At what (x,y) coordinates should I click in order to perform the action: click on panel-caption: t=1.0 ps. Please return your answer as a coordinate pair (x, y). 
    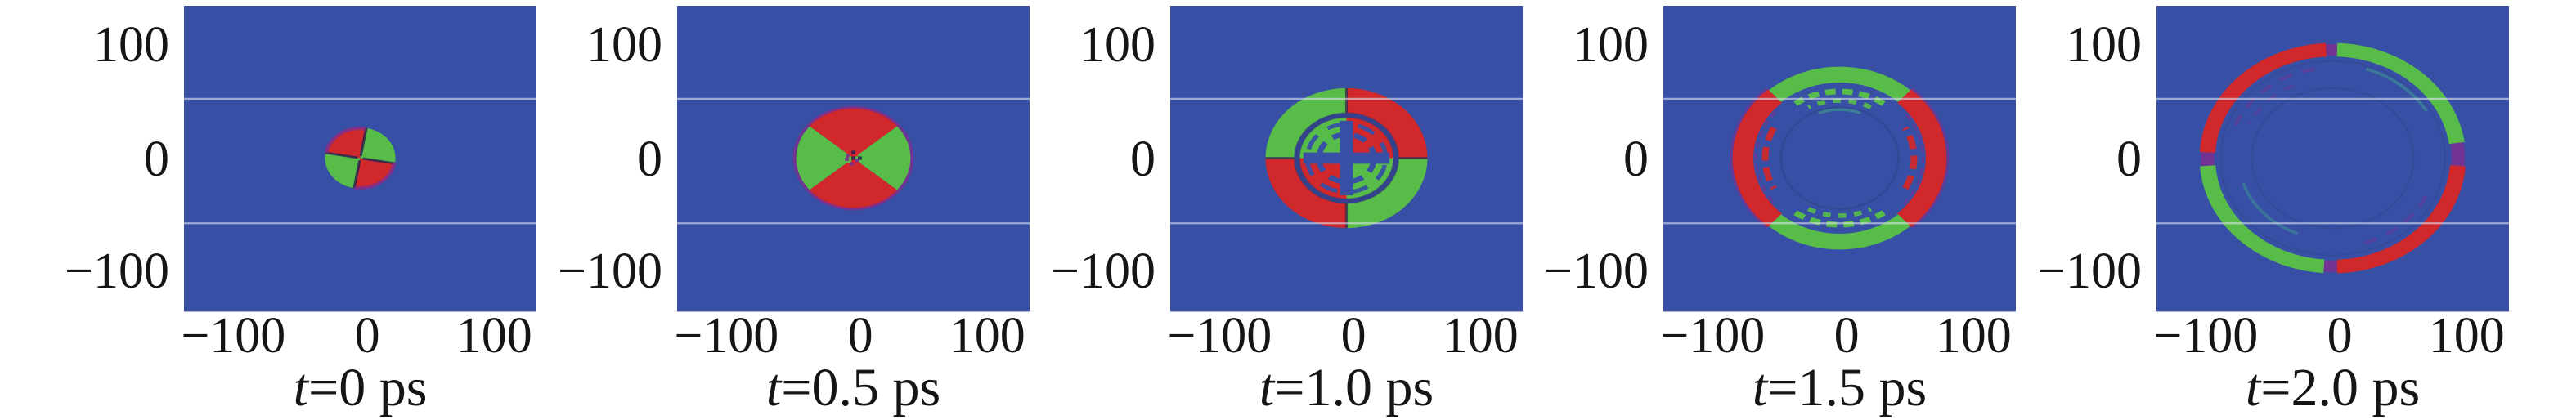
    Looking at the image, I should click on (1346, 389).